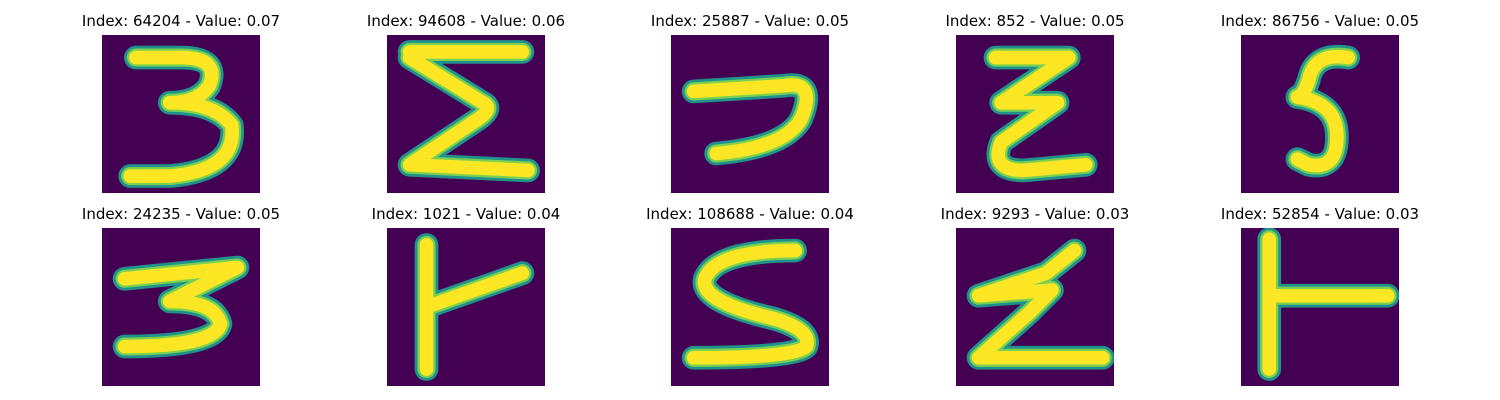 The width and height of the screenshot is (1500, 400). I want to click on panel-title: Index: 94608 - Value: 0.06, so click(466, 21).